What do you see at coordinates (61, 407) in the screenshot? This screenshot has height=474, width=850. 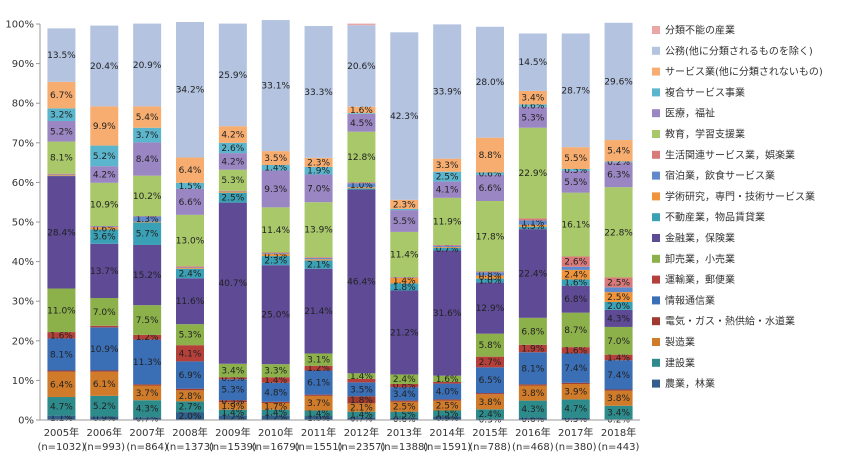 I see `data-label: 4.7%` at bounding box center [61, 407].